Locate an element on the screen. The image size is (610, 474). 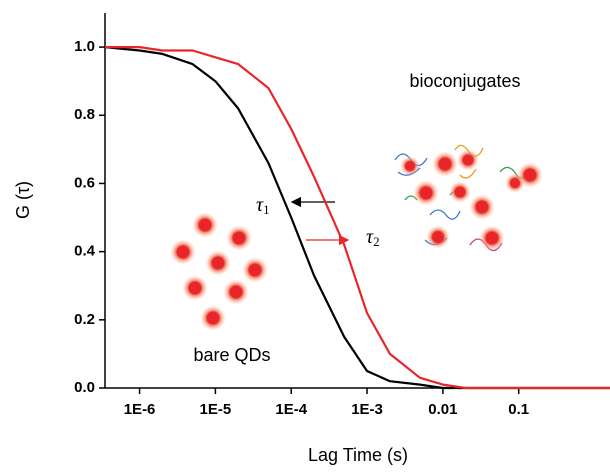
x-tick-label: 0.1 is located at coordinates (518, 409).